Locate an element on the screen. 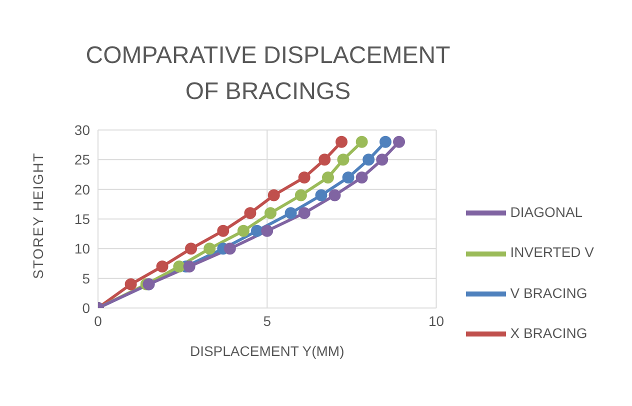 The width and height of the screenshot is (632, 406). y-tick-label: 10 is located at coordinates (82, 248).